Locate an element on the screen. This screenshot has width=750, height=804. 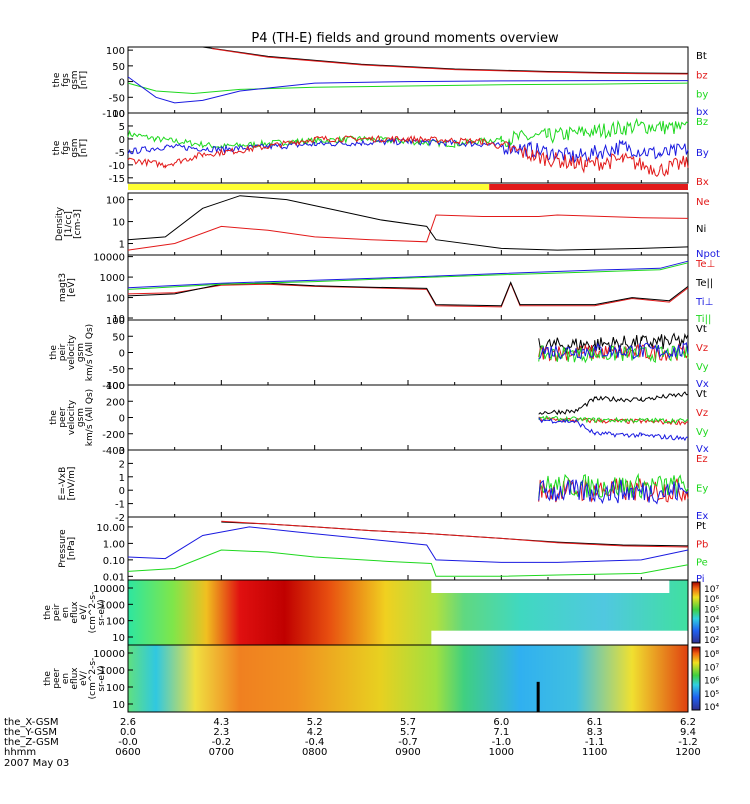
series-bx is located at coordinates (407, 90).